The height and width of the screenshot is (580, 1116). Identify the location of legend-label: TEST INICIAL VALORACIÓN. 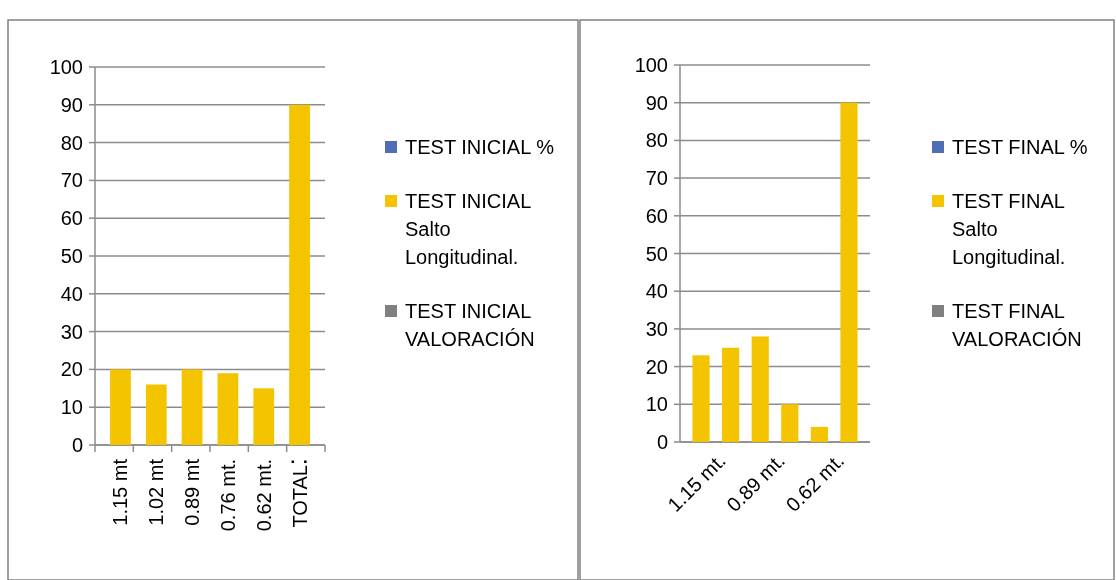
(470, 325).